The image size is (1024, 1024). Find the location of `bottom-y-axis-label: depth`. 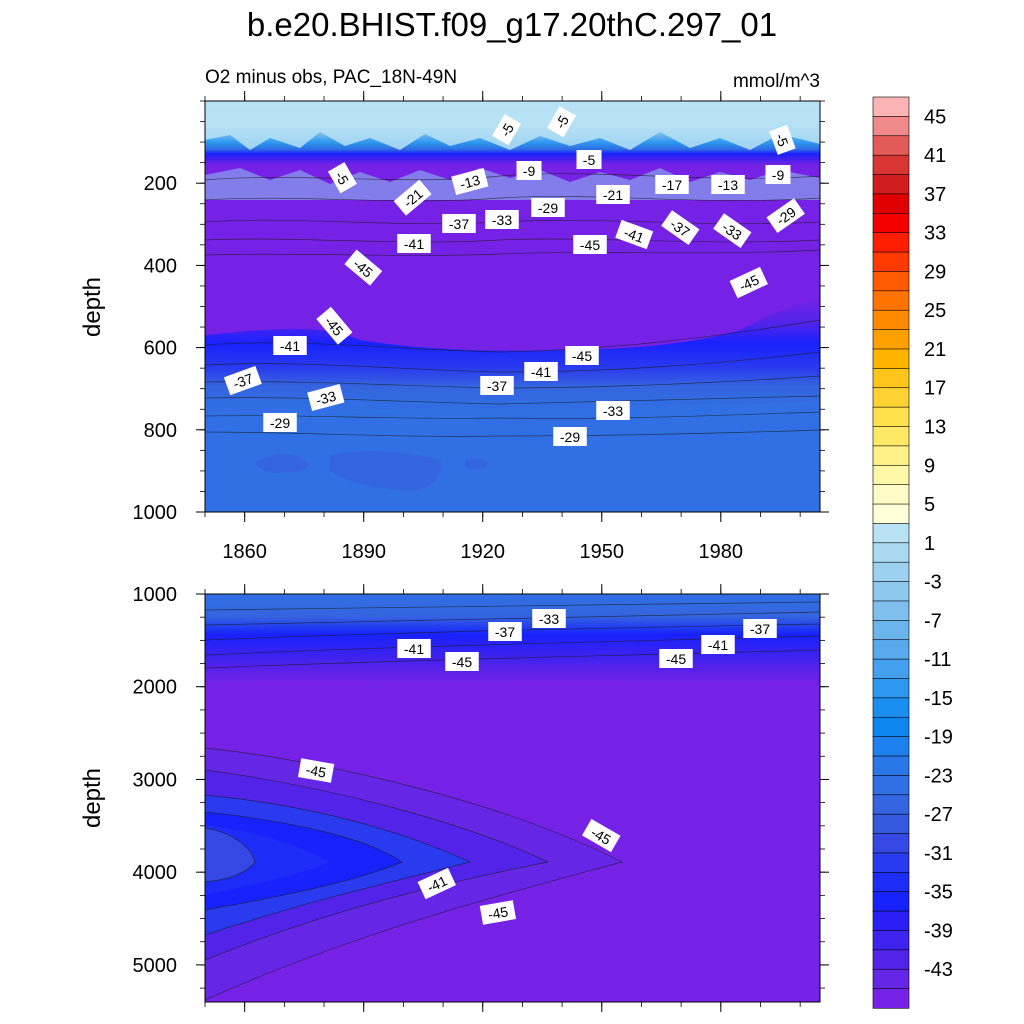

bottom-y-axis-label: depth is located at coordinates (92, 798).